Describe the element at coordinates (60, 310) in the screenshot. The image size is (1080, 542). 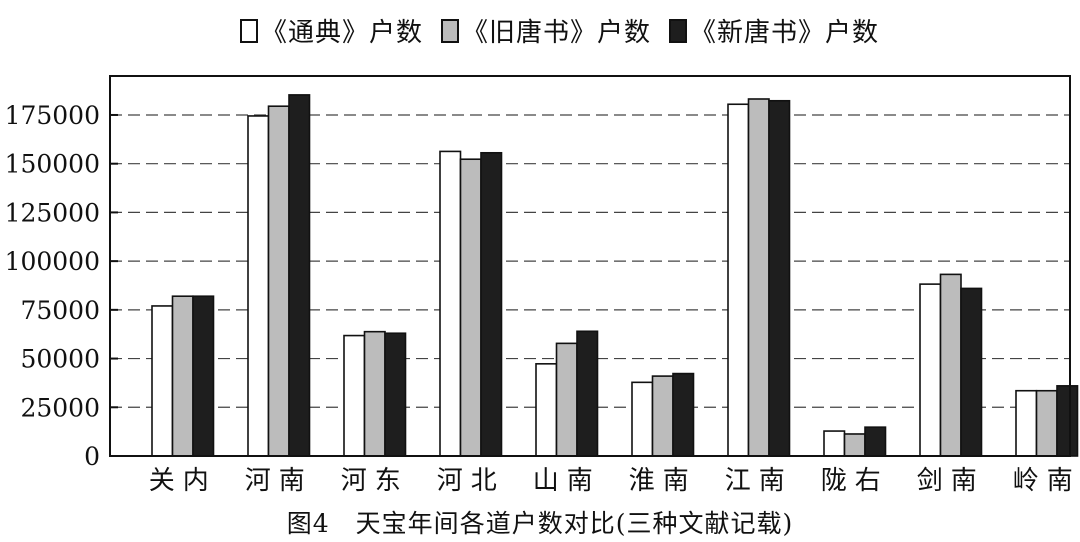
I see `y-tick-label: 75000` at that location.